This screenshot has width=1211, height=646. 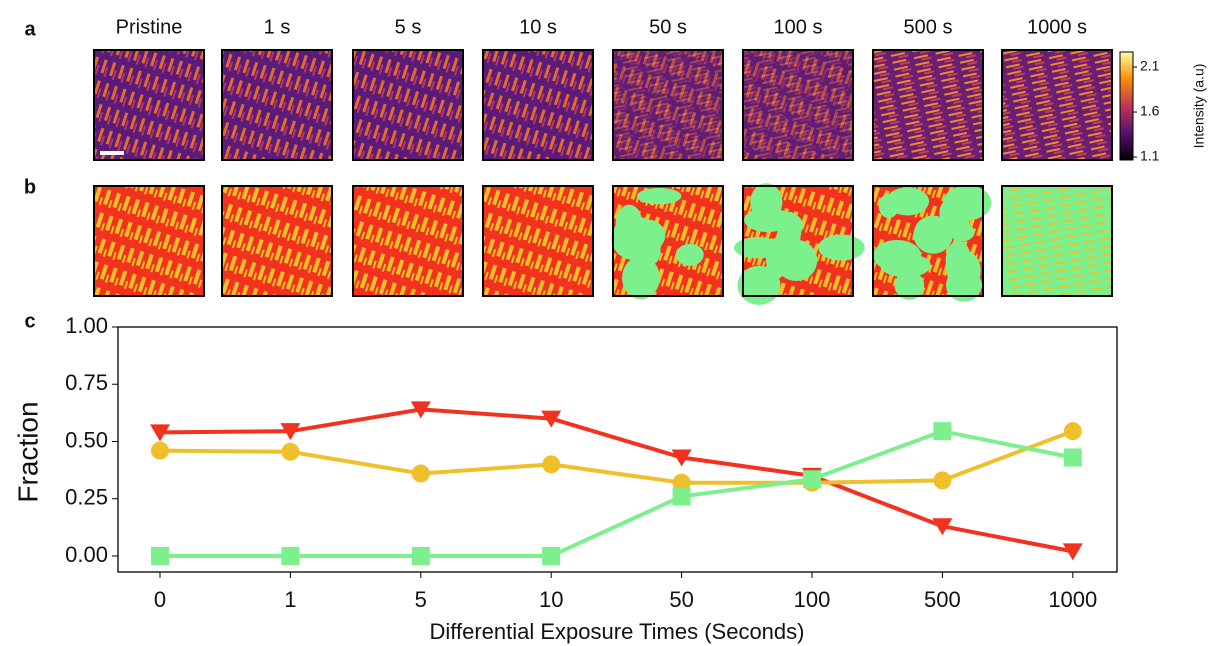 What do you see at coordinates (27, 451) in the screenshot?
I see `y-axis-label: Fraction` at bounding box center [27, 451].